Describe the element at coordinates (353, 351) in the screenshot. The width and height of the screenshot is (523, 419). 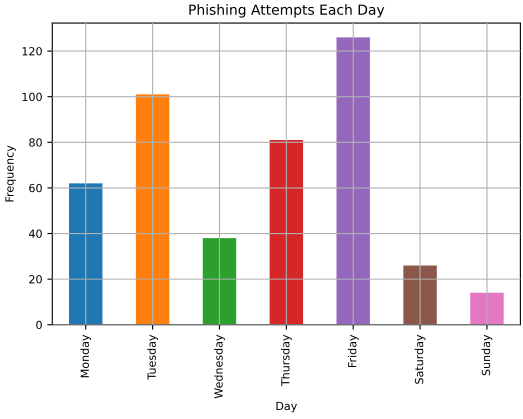
I see `x-tick-label: Friday` at that location.